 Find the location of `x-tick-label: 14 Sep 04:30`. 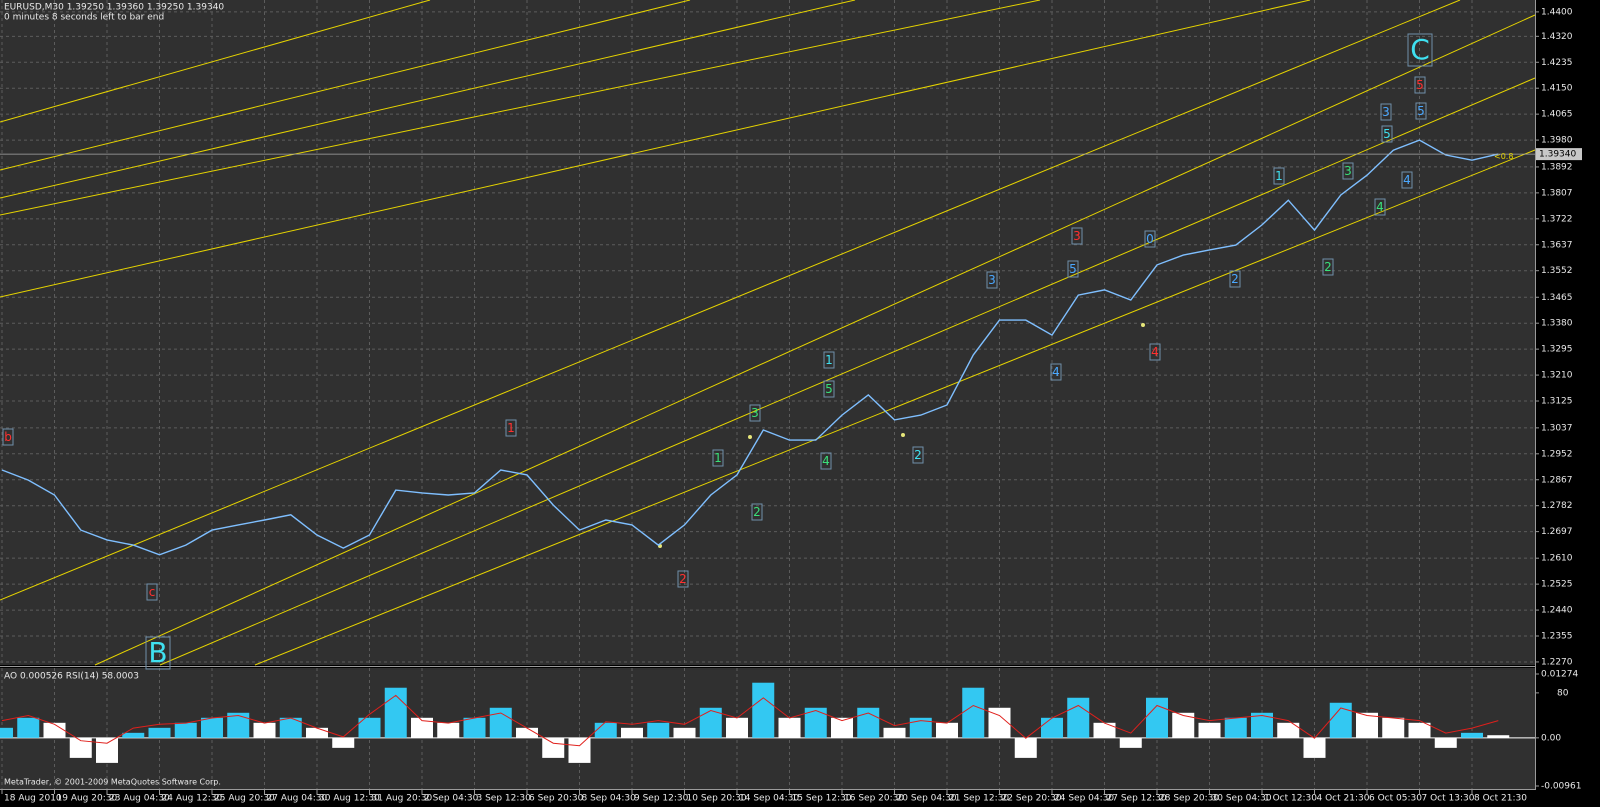

x-tick-label: 14 Sep 04:30 is located at coordinates (769, 799).